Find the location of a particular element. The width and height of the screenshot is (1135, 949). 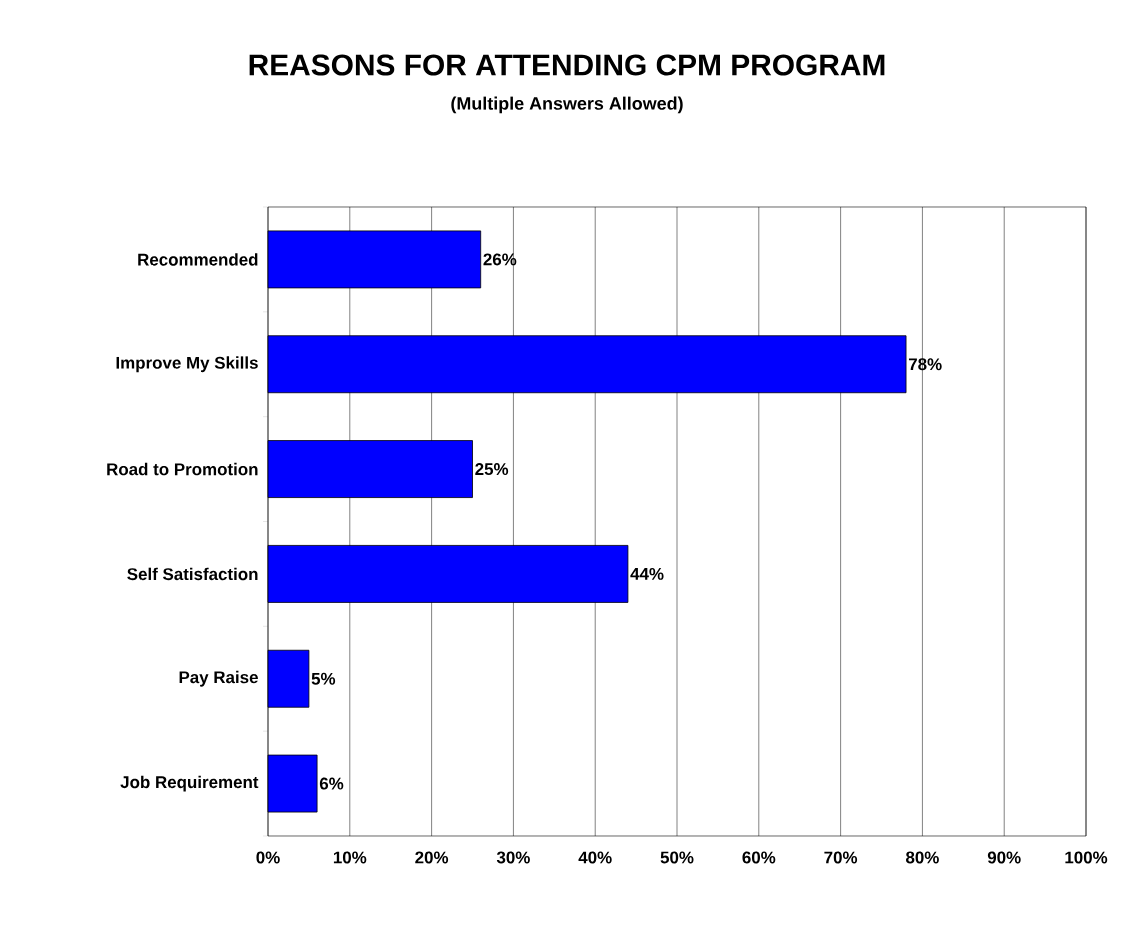

y-tick-label: Pay Raise is located at coordinates (218, 678).